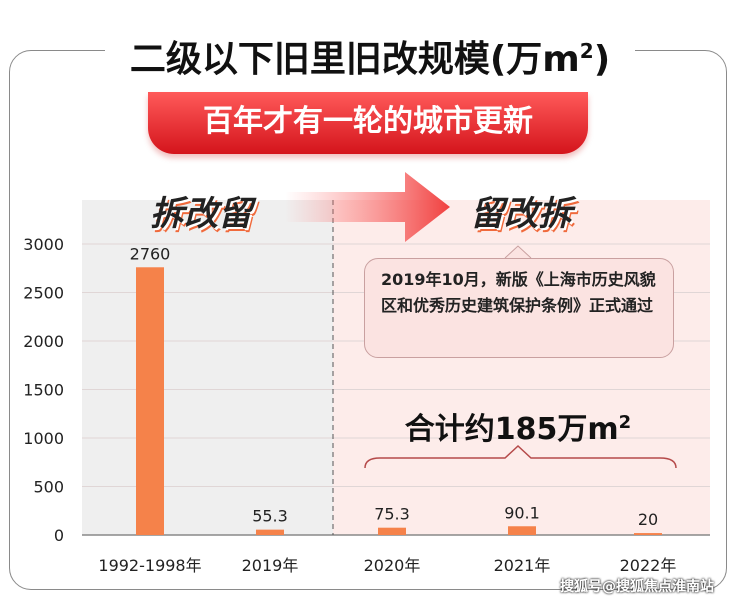 The image size is (740, 604). What do you see at coordinates (43, 390) in the screenshot?
I see `y-tick-label: 1500` at bounding box center [43, 390].